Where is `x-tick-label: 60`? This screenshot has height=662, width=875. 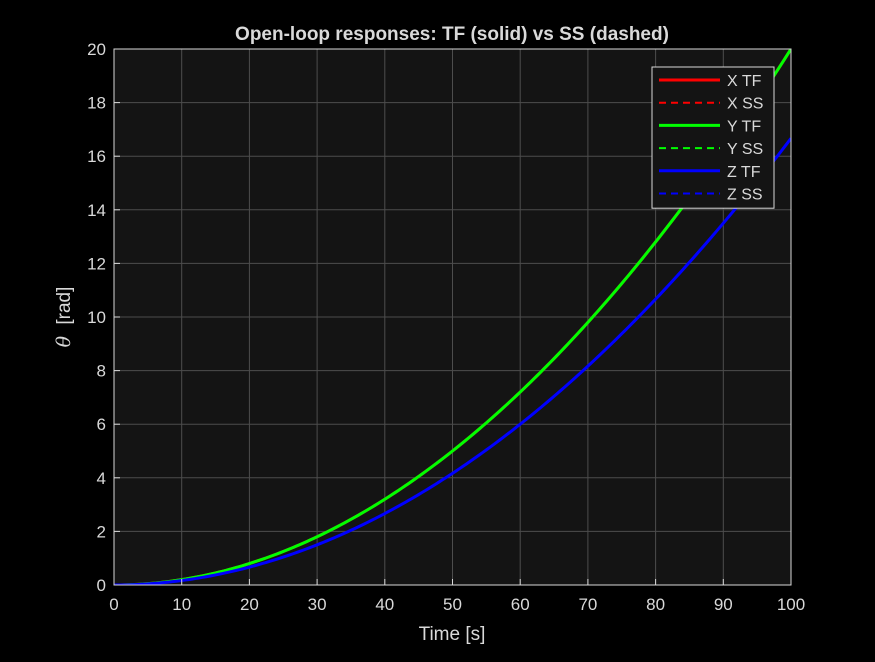 x-tick-label: 60 is located at coordinates (520, 604).